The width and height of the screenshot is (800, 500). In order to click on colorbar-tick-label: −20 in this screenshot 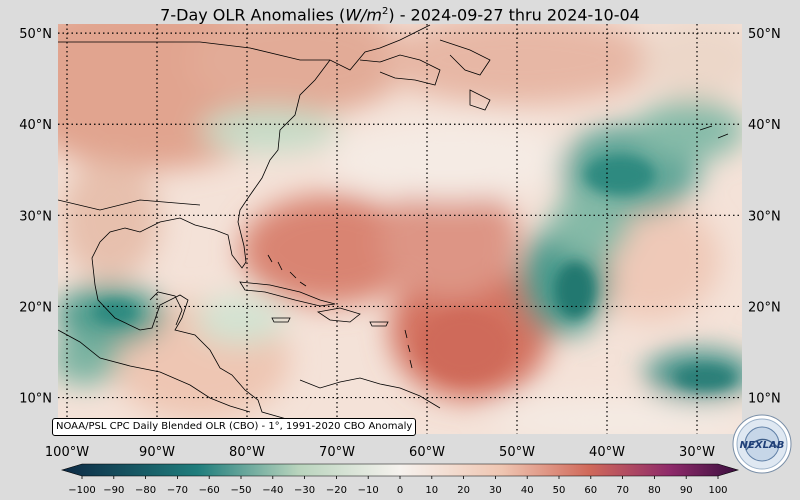, I will do `click(336, 490)`.